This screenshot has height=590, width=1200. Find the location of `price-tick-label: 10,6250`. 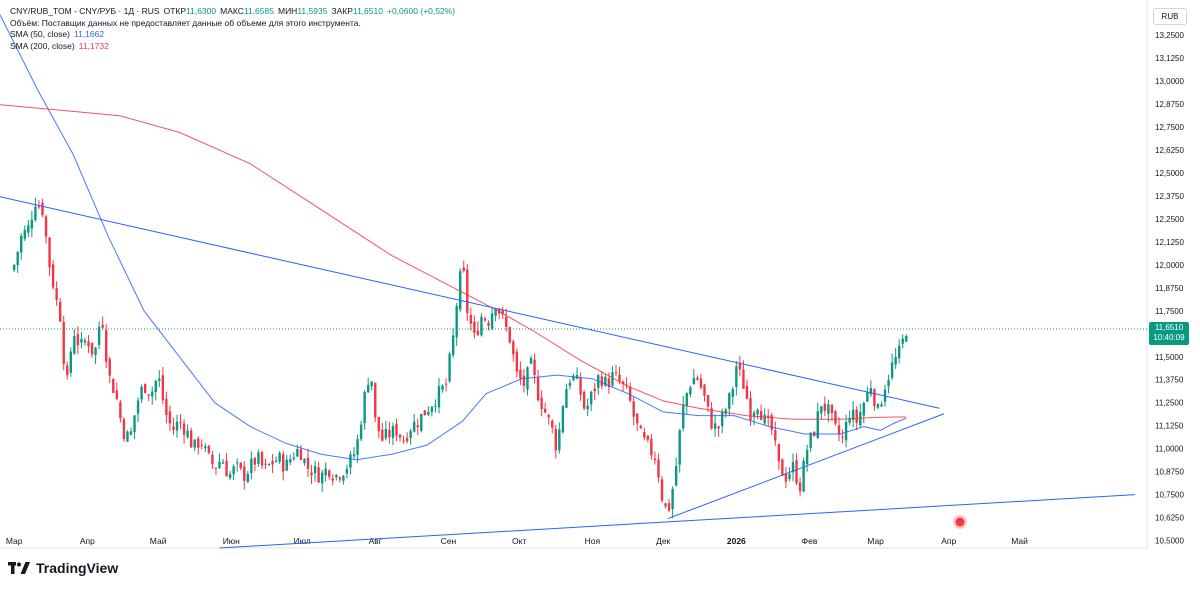

price-tick-label: 10,6250 is located at coordinates (1169, 518).